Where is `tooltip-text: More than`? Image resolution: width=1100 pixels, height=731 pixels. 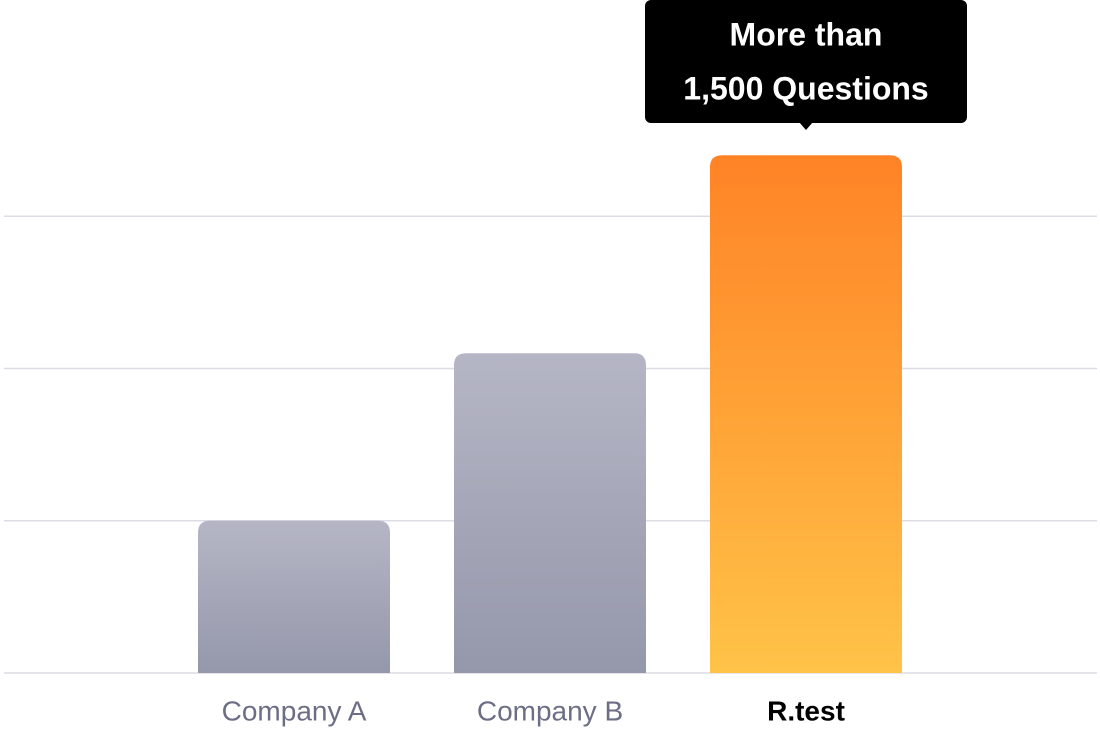 tooltip-text: More than is located at coordinates (806, 34).